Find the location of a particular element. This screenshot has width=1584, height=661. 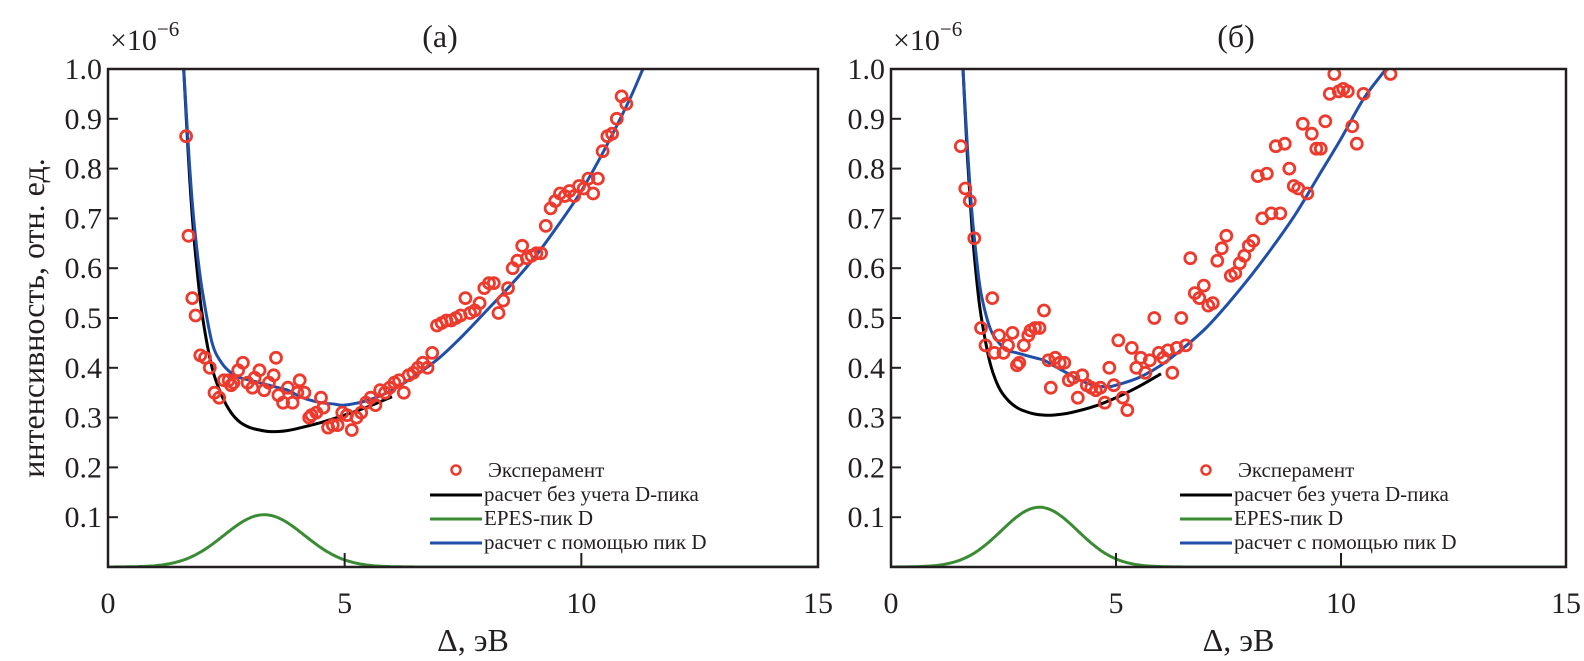

y-axis-label: интенсивность, отн. ед. is located at coordinates (33, 317).